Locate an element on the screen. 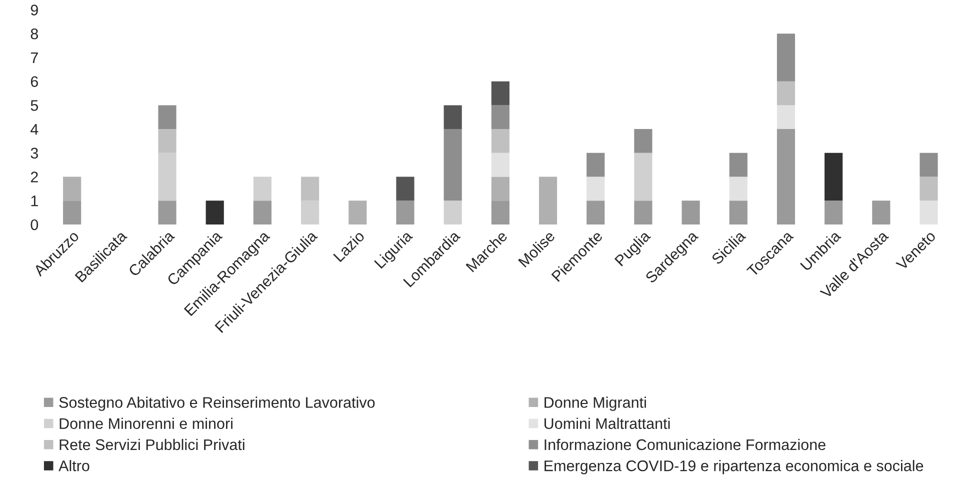 This screenshot has height=488, width=967. y-tick-label: 8 is located at coordinates (34, 34).